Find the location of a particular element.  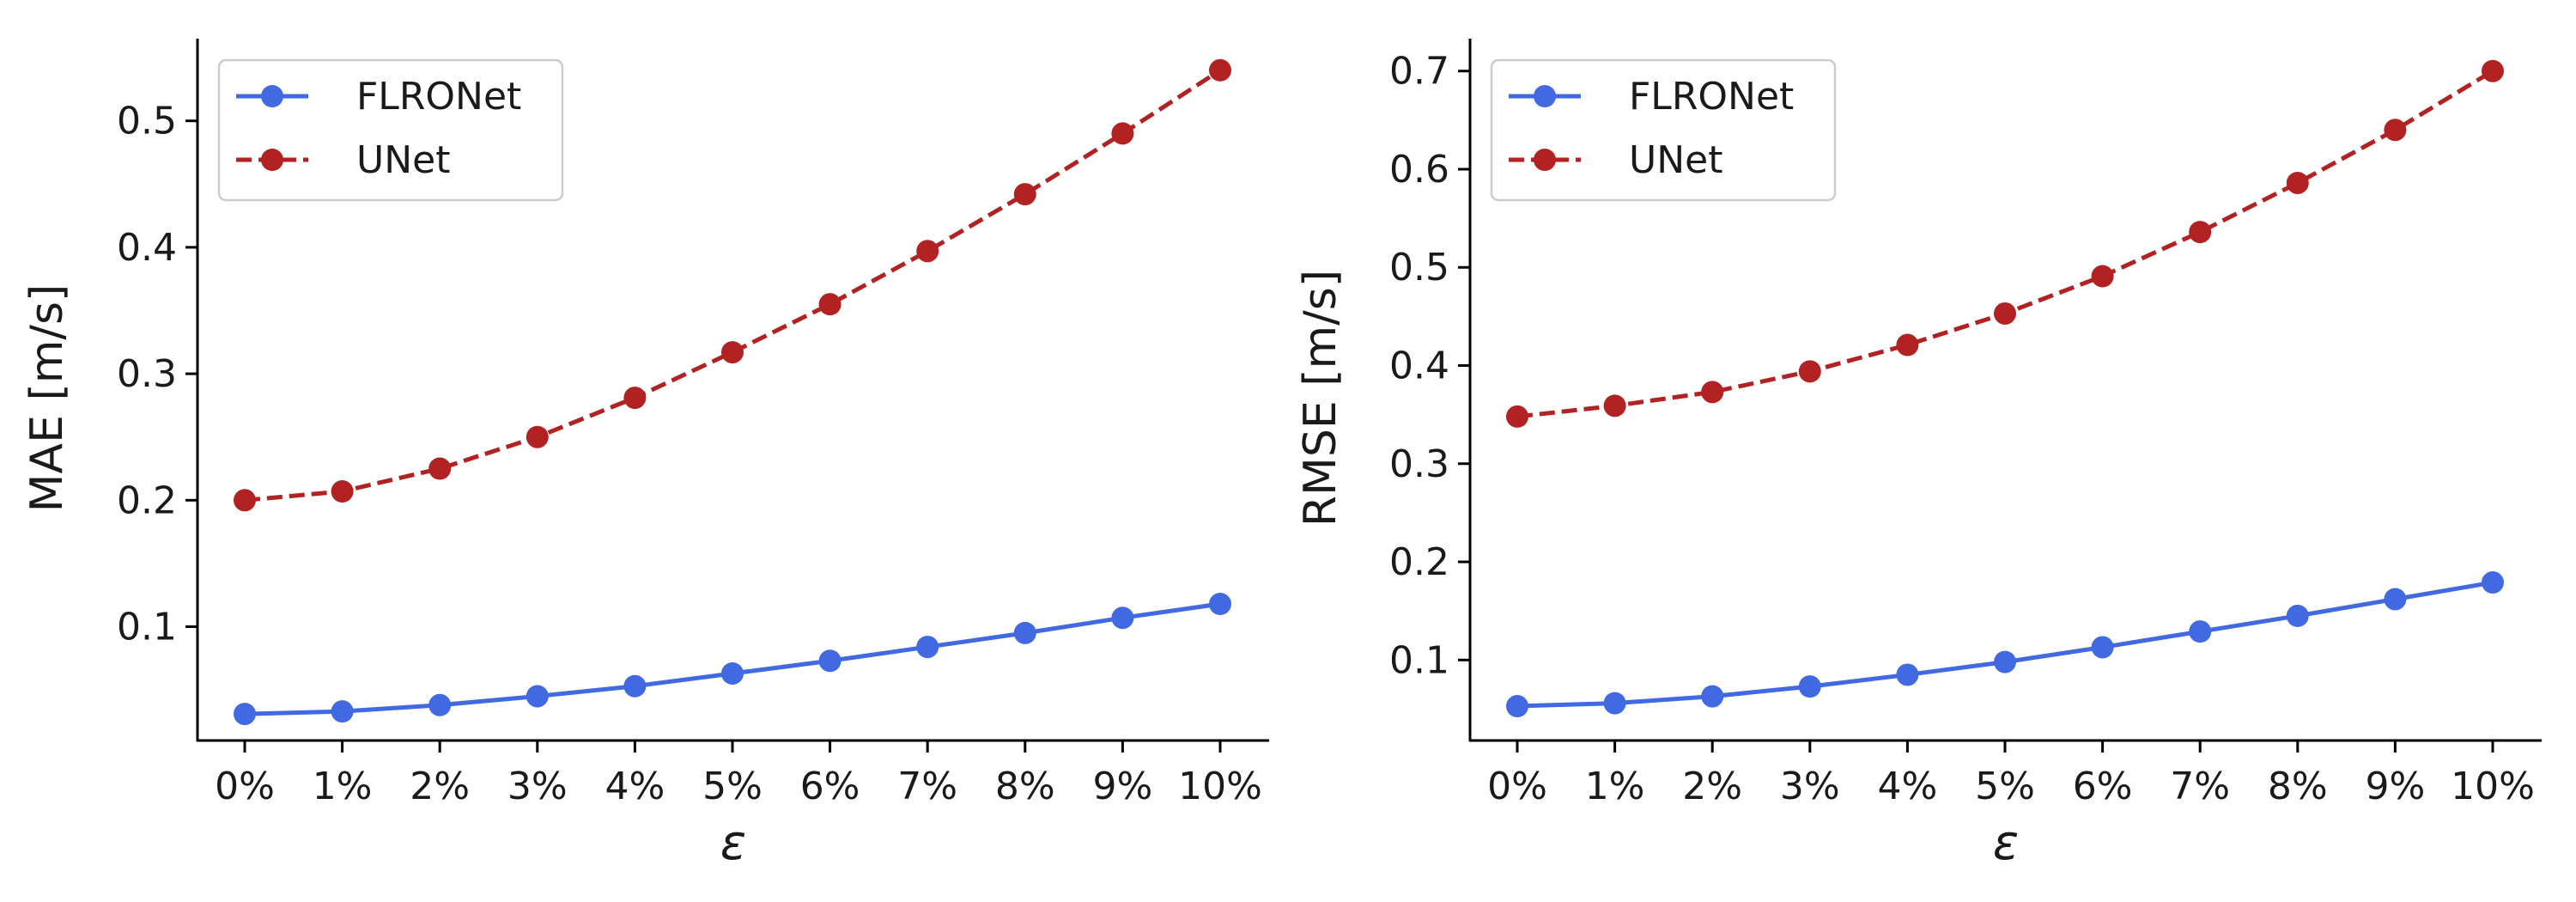

y-axis-label: RMSE [m/s] is located at coordinates (1320, 398).